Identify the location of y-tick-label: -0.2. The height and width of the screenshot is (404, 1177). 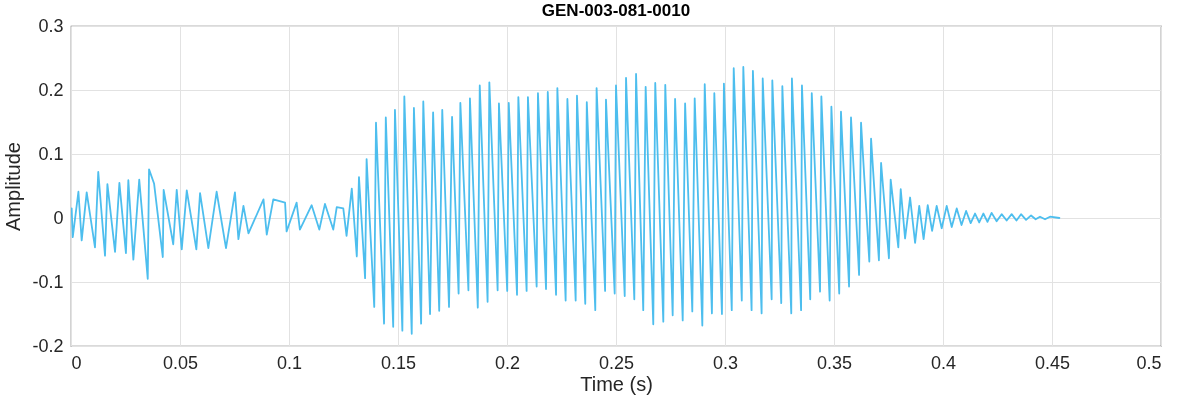
(48, 345).